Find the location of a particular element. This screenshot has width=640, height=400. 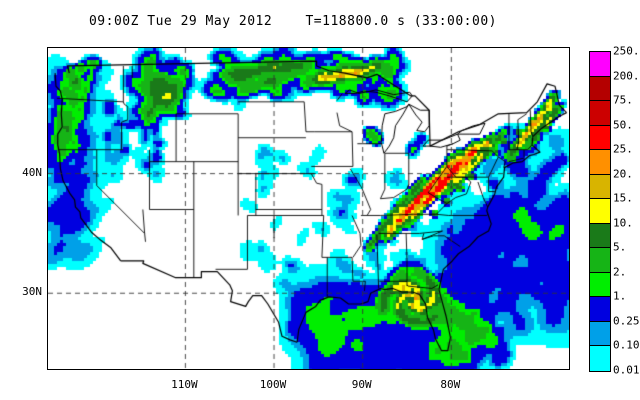

colorbar-tick: 1. is located at coordinates (620, 296).